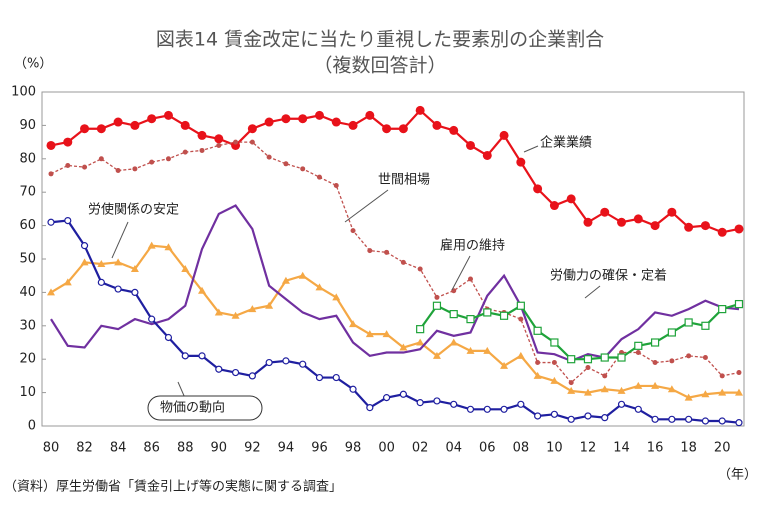 The height and width of the screenshot is (514, 761). I want to click on x-tick-label: 92, so click(252, 448).